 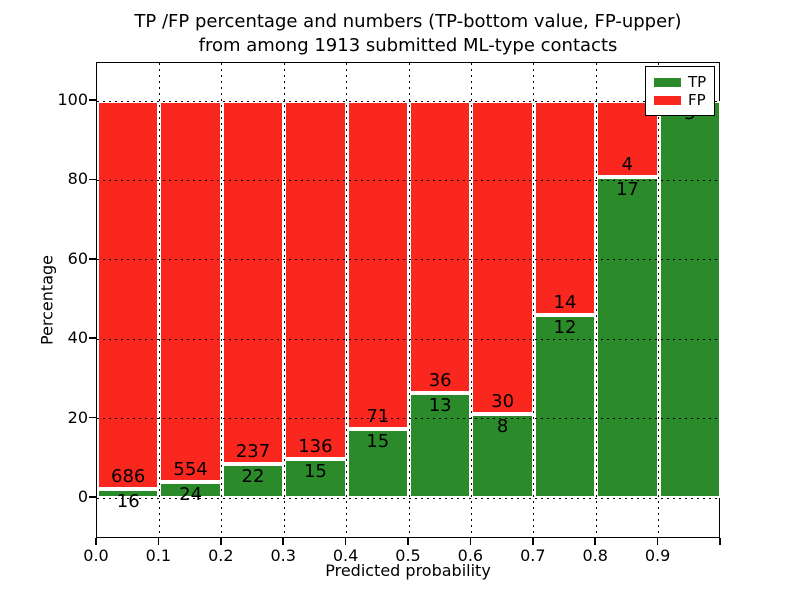 What do you see at coordinates (440, 405) in the screenshot?
I see `bar-count-label-tp: 13` at bounding box center [440, 405].